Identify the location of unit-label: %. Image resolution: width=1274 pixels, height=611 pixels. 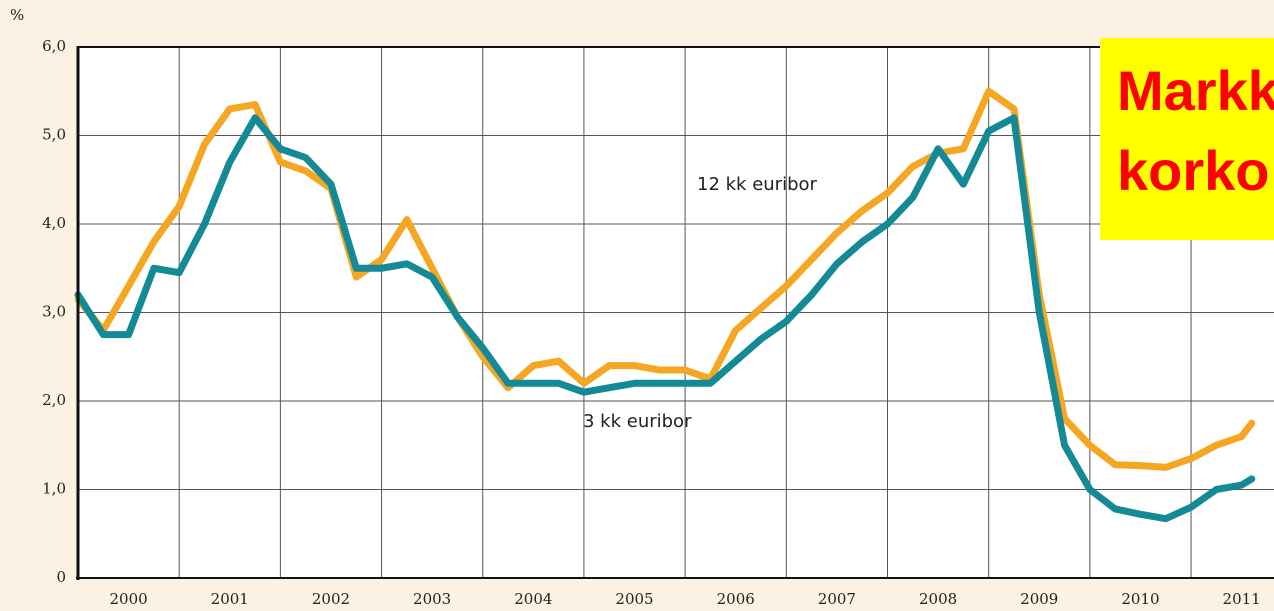
(17, 15).